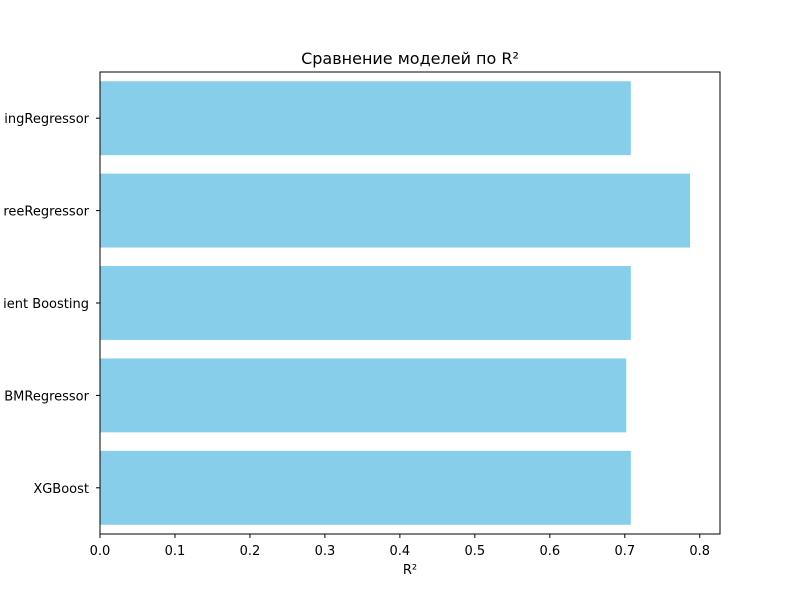 The height and width of the screenshot is (600, 800). I want to click on y-tick-label: BMRegressor, so click(46, 396).